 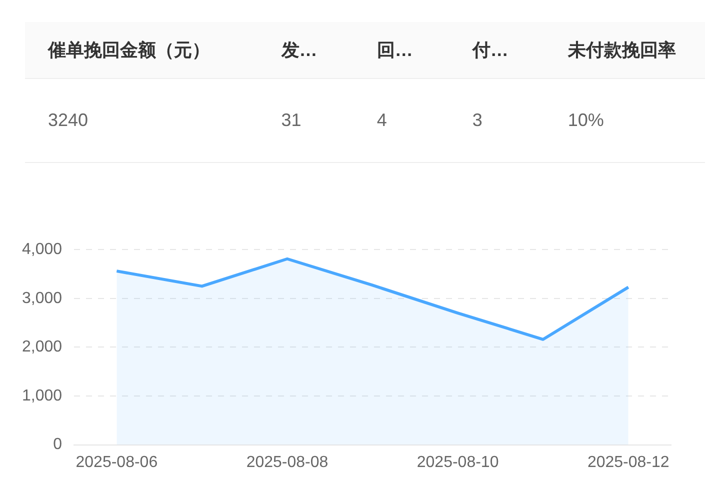 I want to click on x-tick-label: 2025-08-12, so click(x=628, y=462).